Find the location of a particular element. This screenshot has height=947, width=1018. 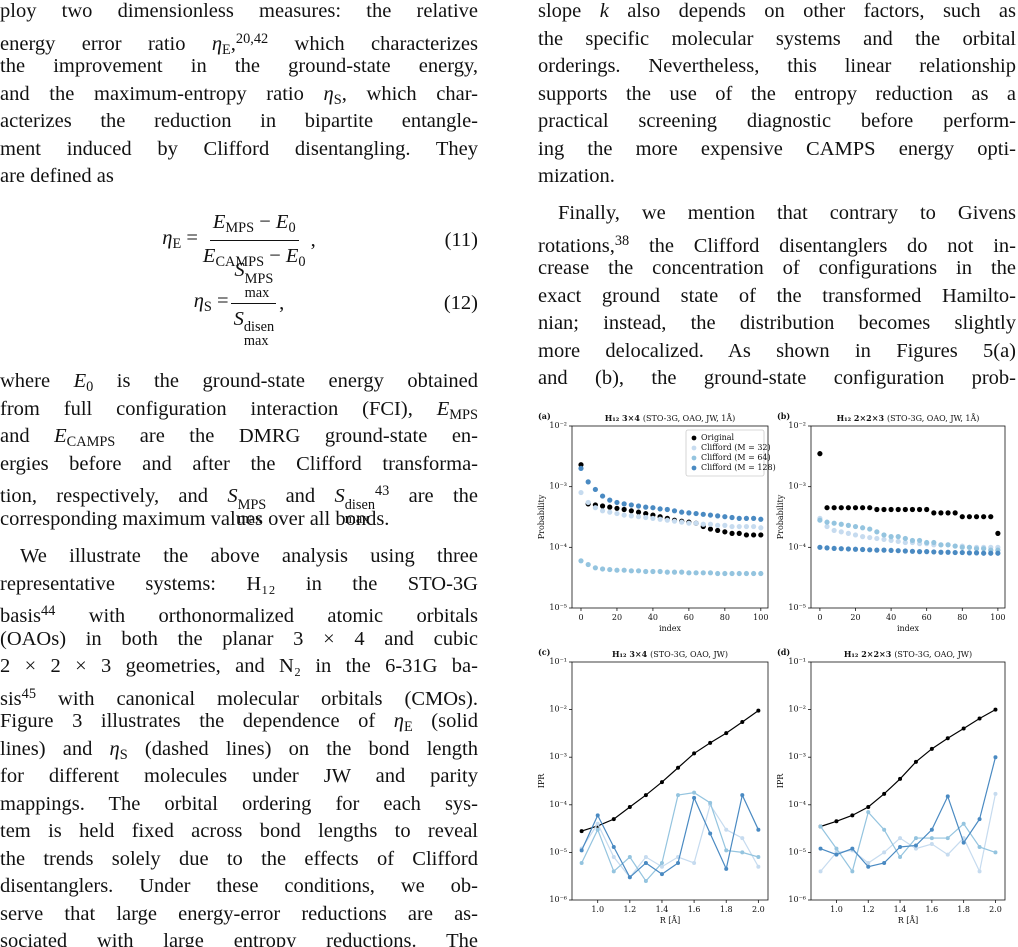

title-bold: H₁₂ 2×2×3 is located at coordinates (861, 418).